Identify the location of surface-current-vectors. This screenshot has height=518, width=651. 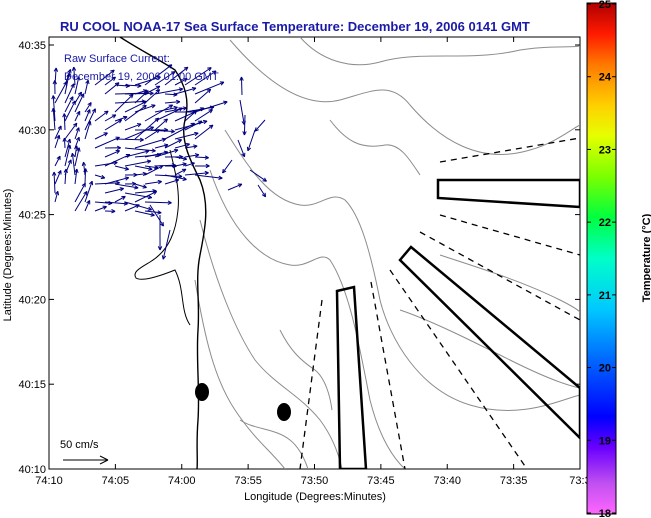
(159, 162).